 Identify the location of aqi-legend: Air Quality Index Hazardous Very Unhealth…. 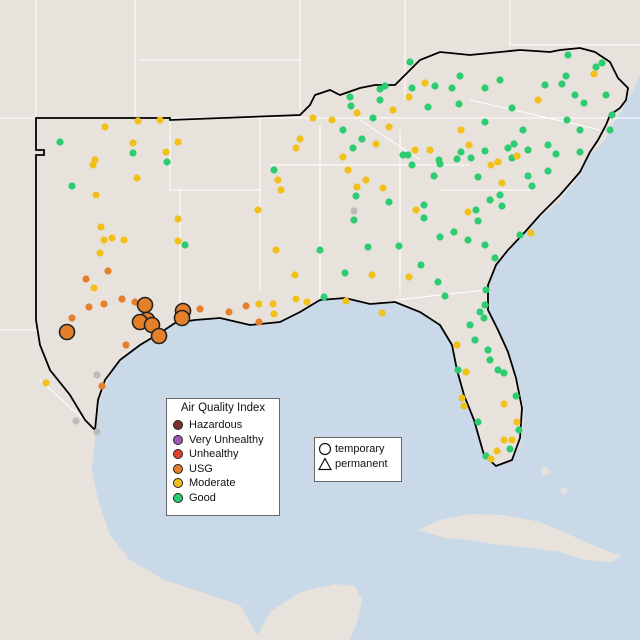
(223, 457).